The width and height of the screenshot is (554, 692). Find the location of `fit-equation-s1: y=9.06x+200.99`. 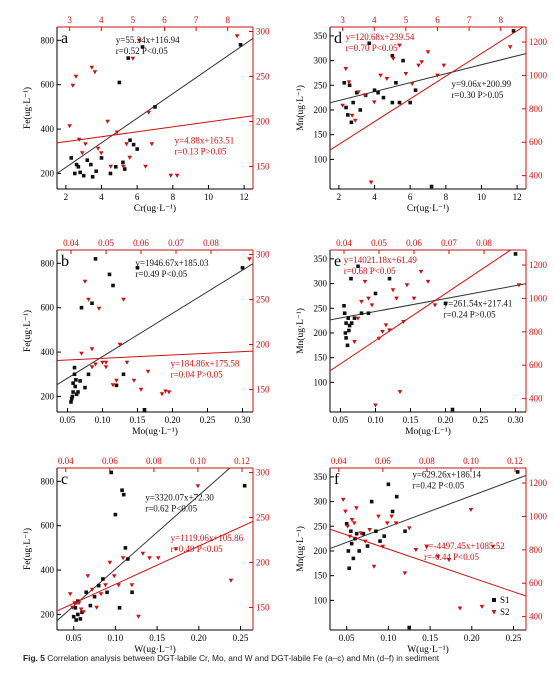

fit-equation-s1: y=9.06x+200.99 is located at coordinates (482, 84).